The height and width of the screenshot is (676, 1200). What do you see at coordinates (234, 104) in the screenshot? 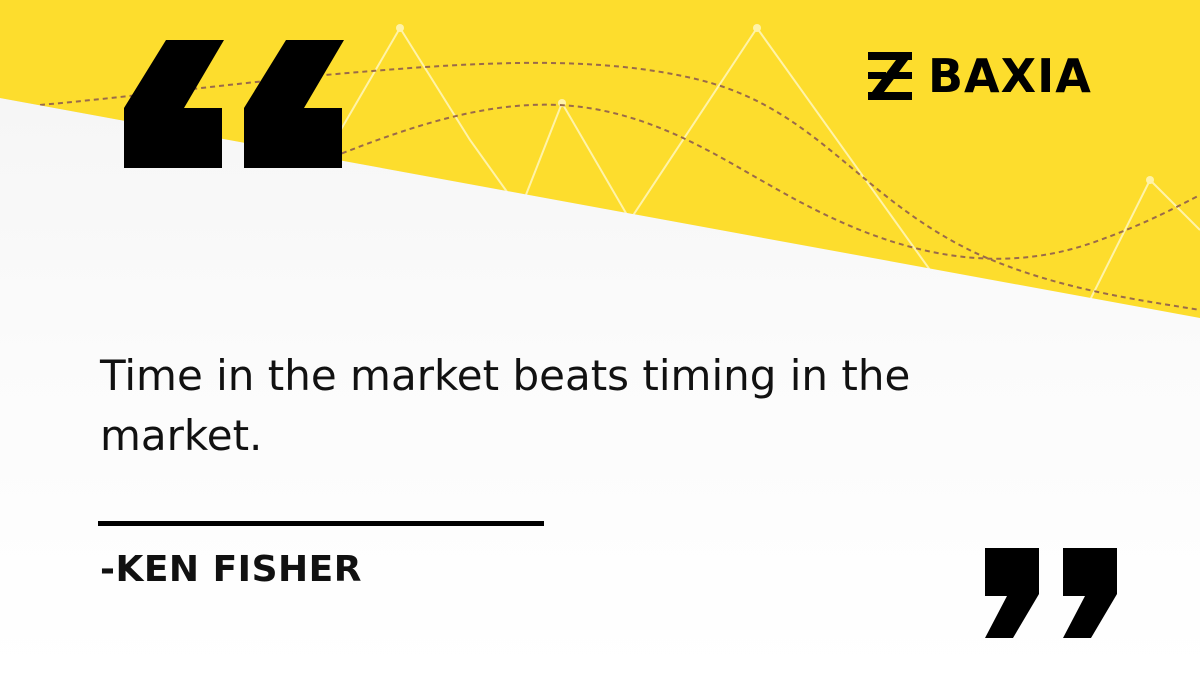
I see `double-quote-open-icon` at bounding box center [234, 104].